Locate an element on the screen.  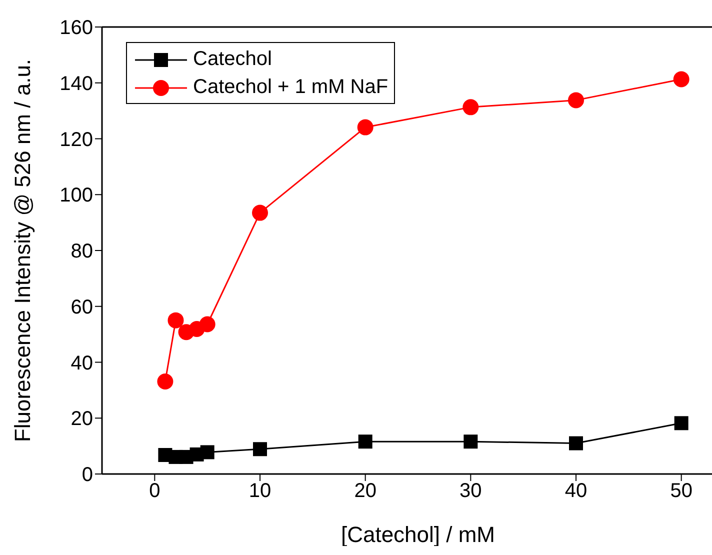
x-tick-label: 10 is located at coordinates (260, 491).